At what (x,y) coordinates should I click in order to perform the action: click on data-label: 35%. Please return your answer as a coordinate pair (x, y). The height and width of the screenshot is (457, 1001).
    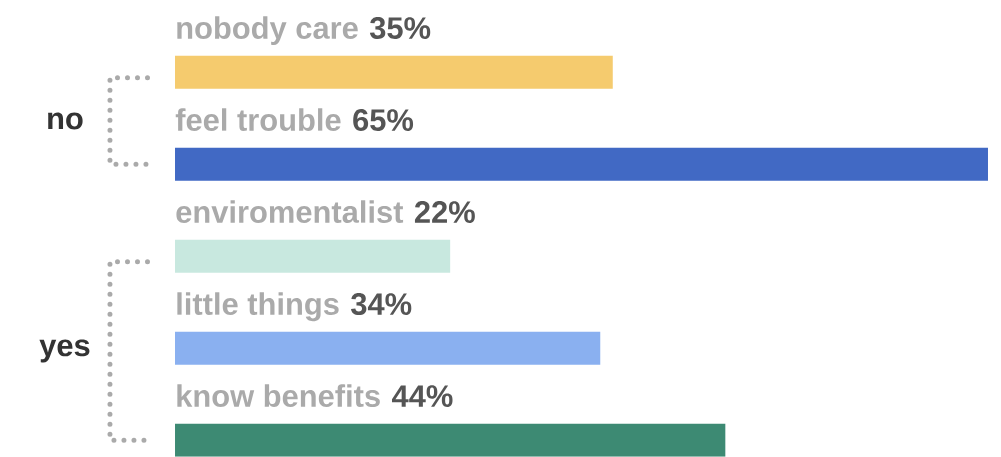
    Looking at the image, I should click on (400, 28).